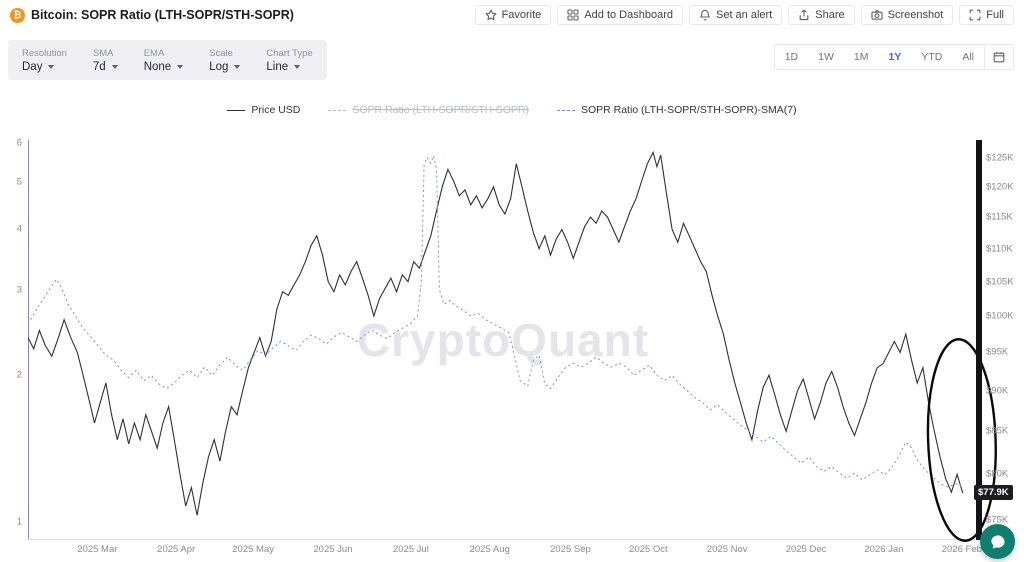 The width and height of the screenshot is (1024, 562). I want to click on control-label: Chart Type, so click(289, 53).